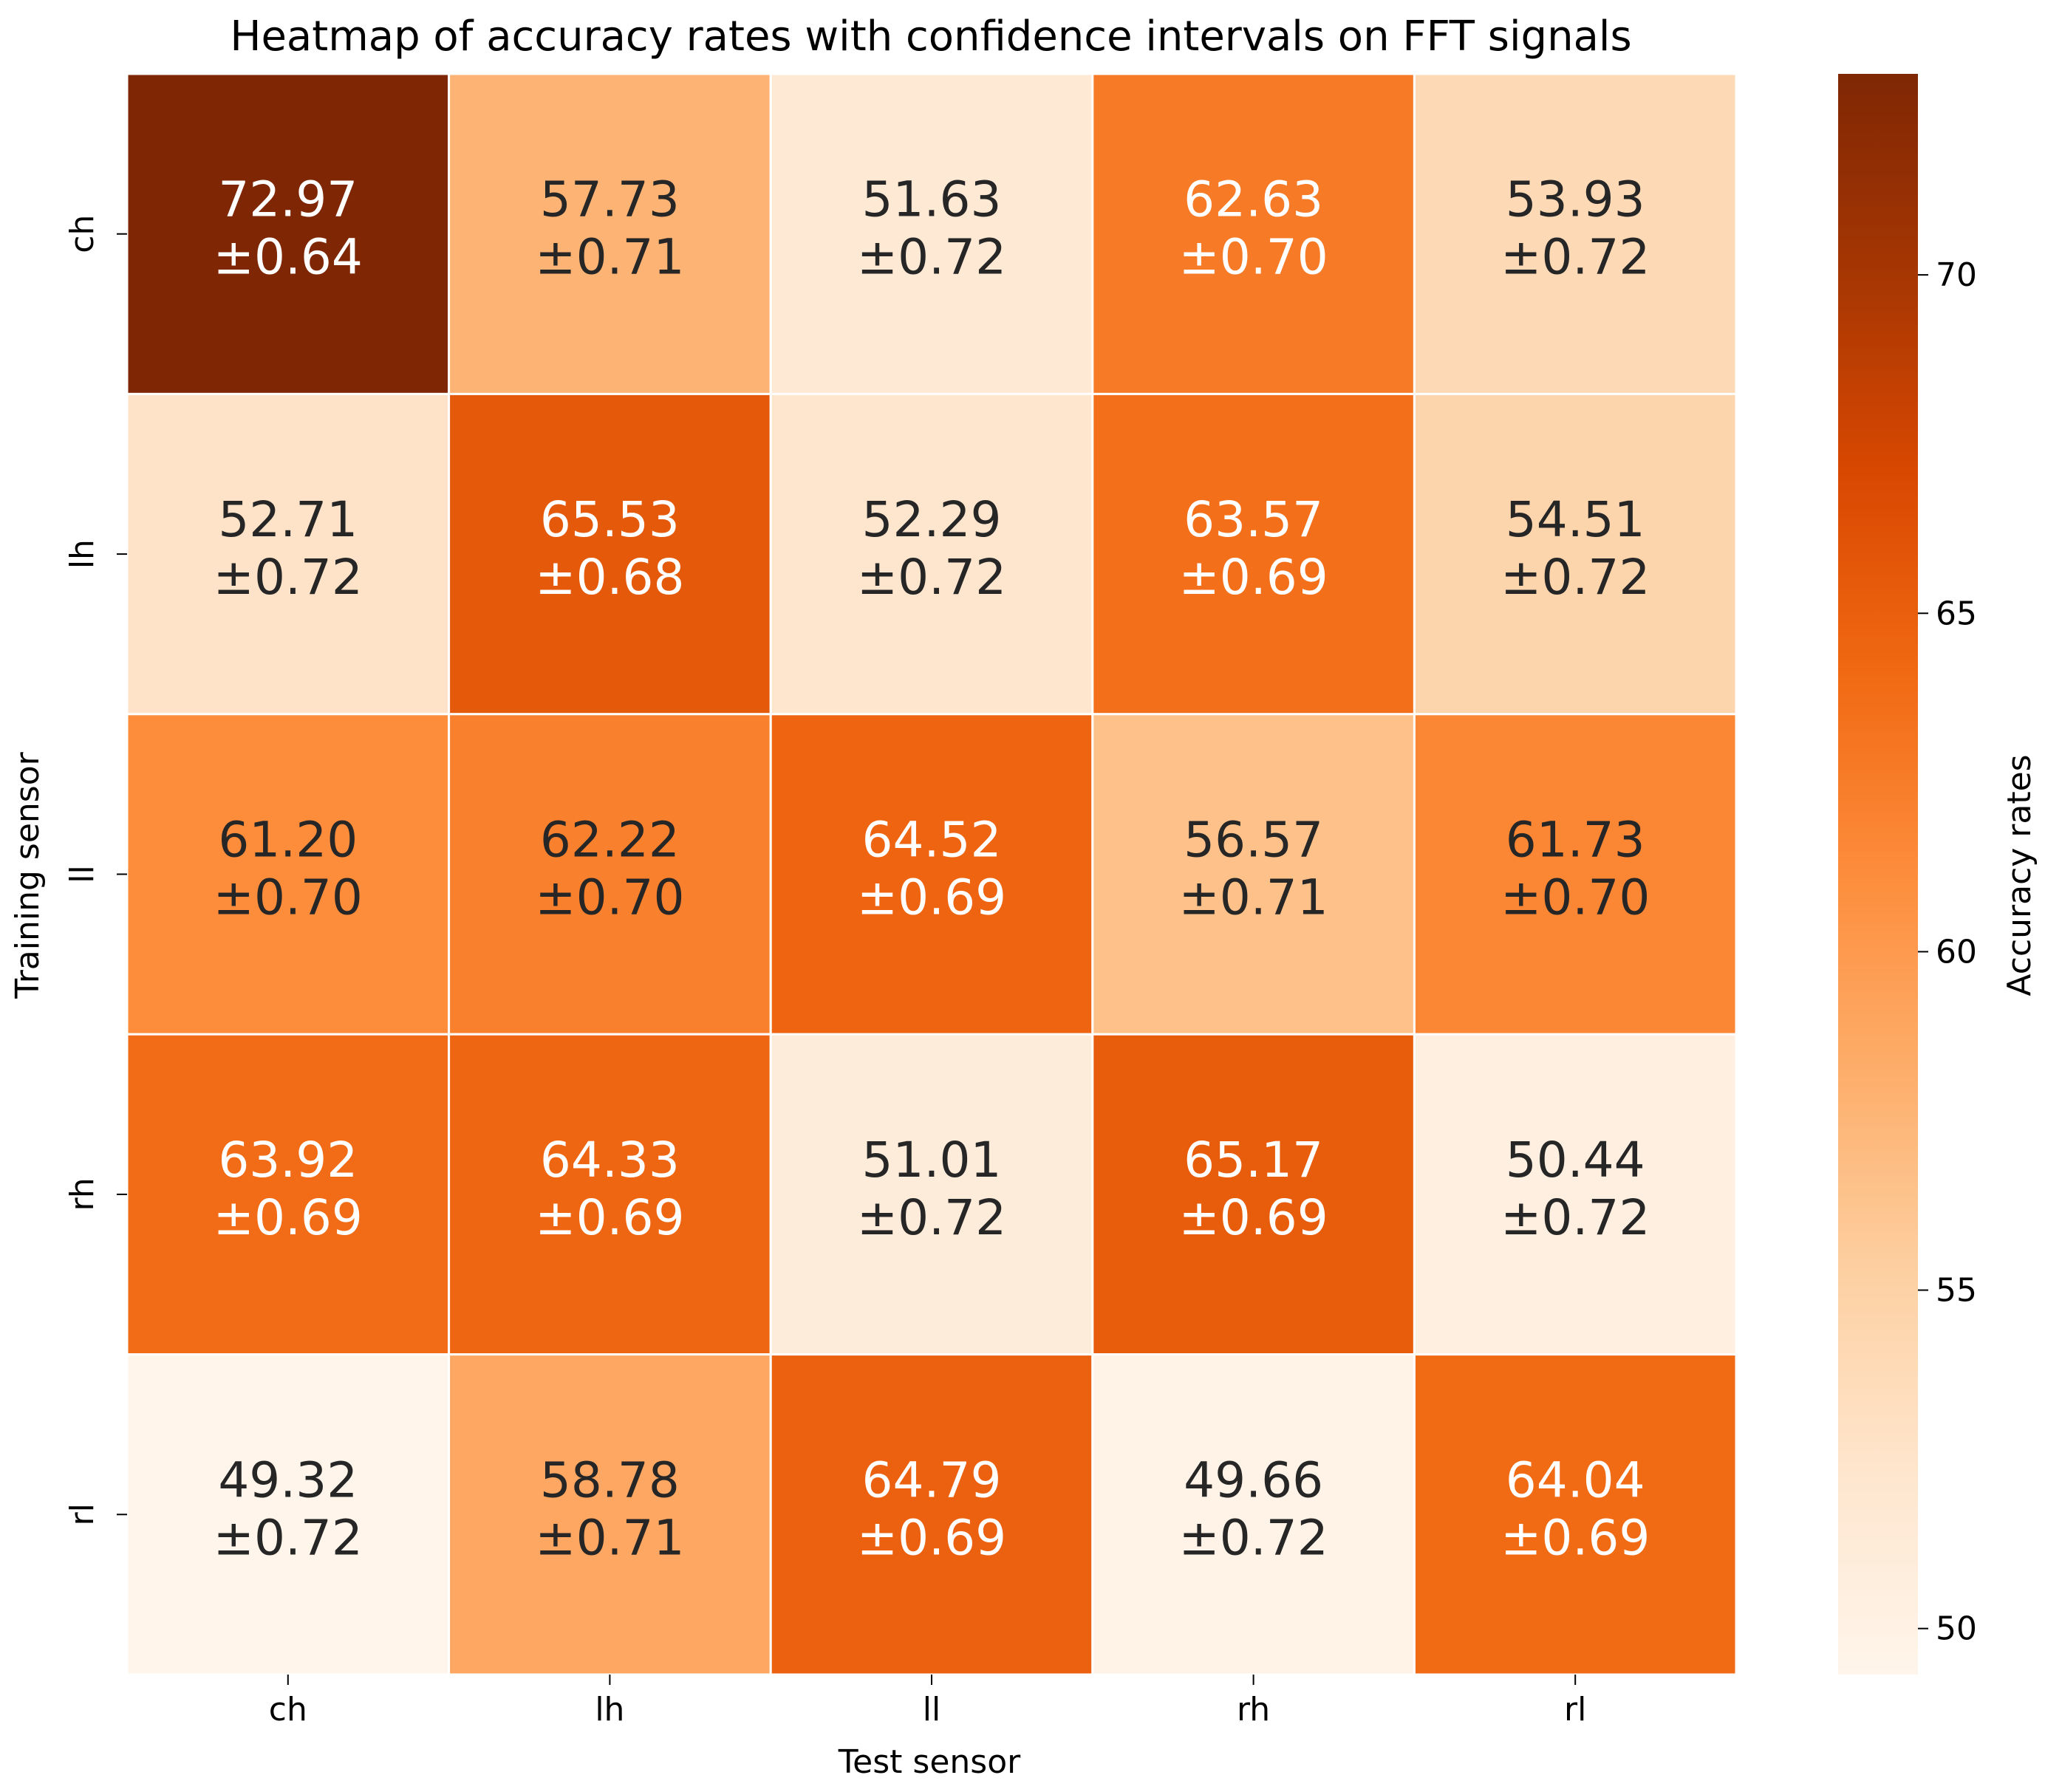  I want to click on colorbar: 50 55 60 65 70 Accuracy rates, so click(1938, 874).